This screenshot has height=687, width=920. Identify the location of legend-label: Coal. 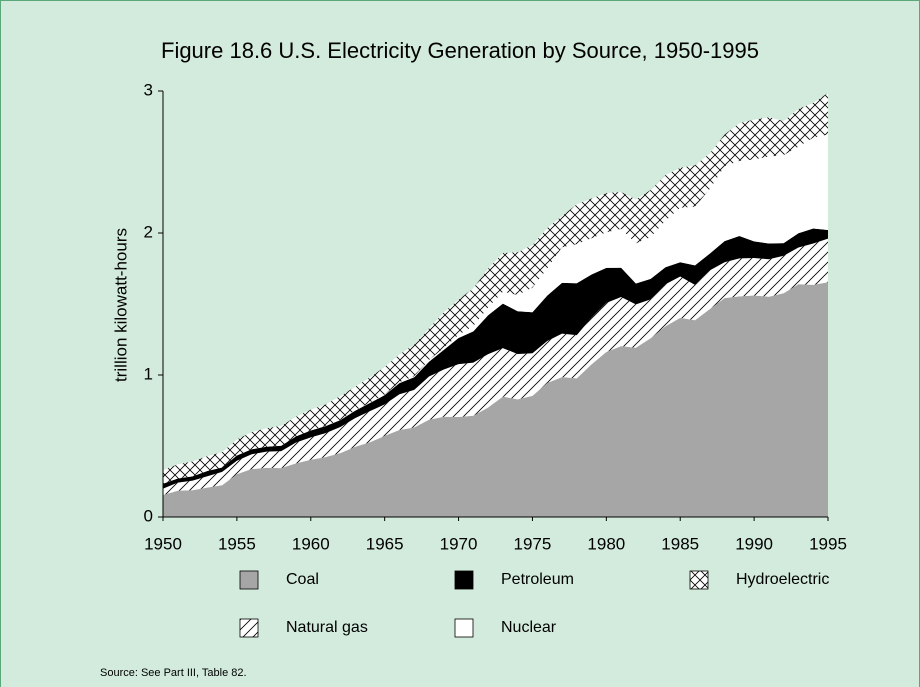
(302, 579).